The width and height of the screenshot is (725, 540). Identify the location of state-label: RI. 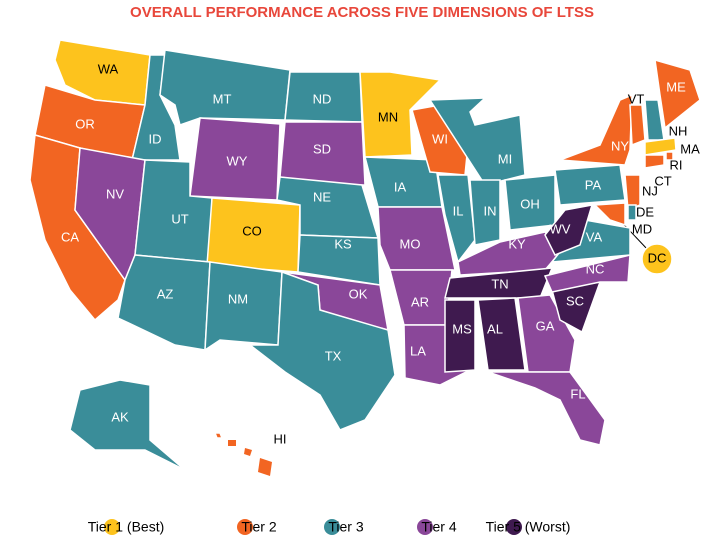
(676, 164).